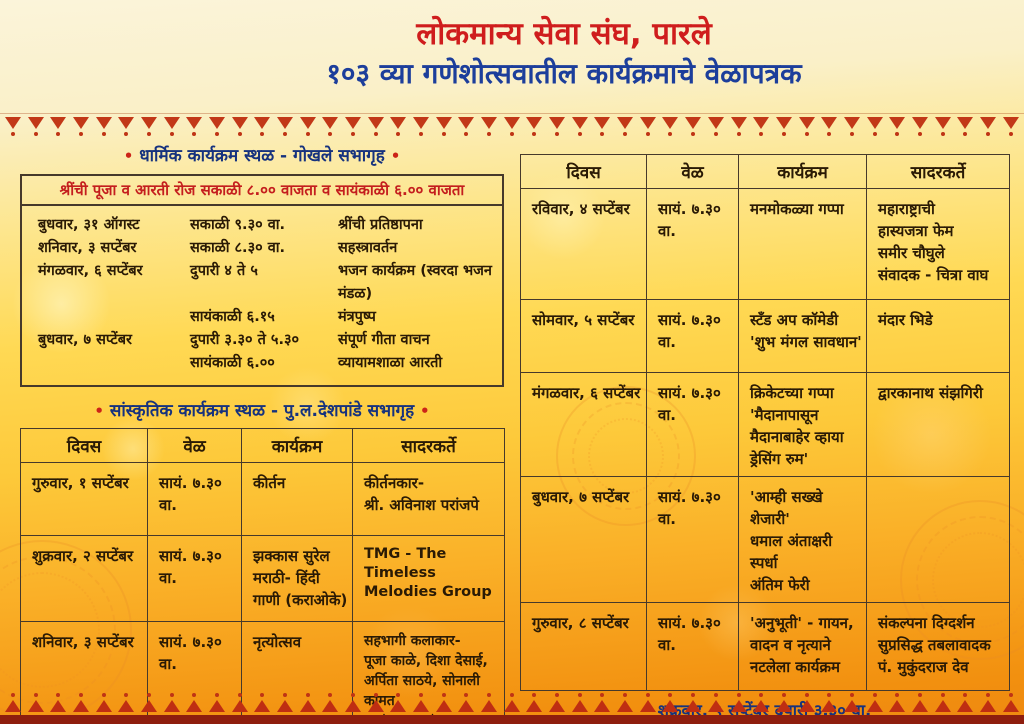 This screenshot has width=1024, height=724. Describe the element at coordinates (583, 244) in the screenshot. I see `day-cell: रविवार, ४ सप्टेंबर` at that location.